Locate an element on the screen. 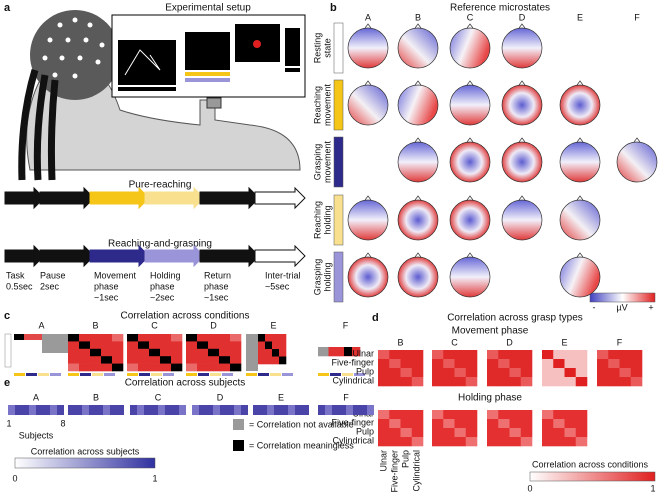  grasp-label: Cylindrical is located at coordinates (416, 471).